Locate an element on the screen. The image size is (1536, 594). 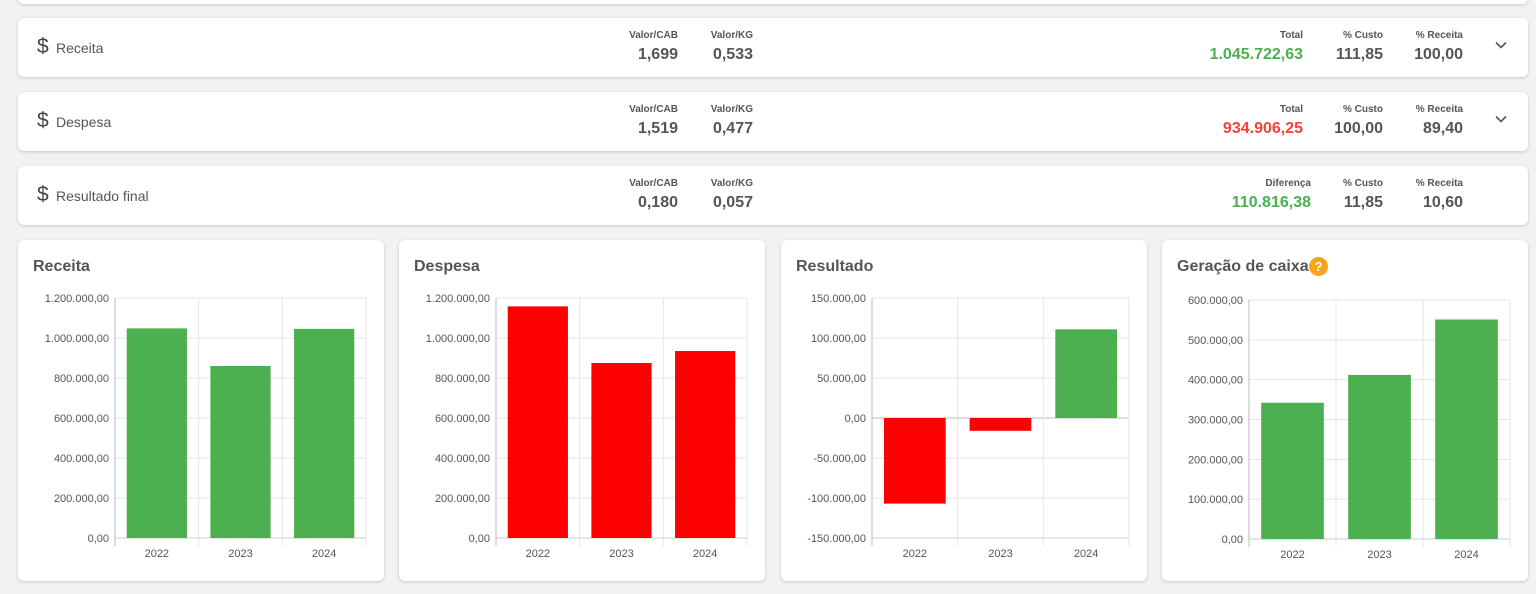
previous-card-edge is located at coordinates (773, 2).